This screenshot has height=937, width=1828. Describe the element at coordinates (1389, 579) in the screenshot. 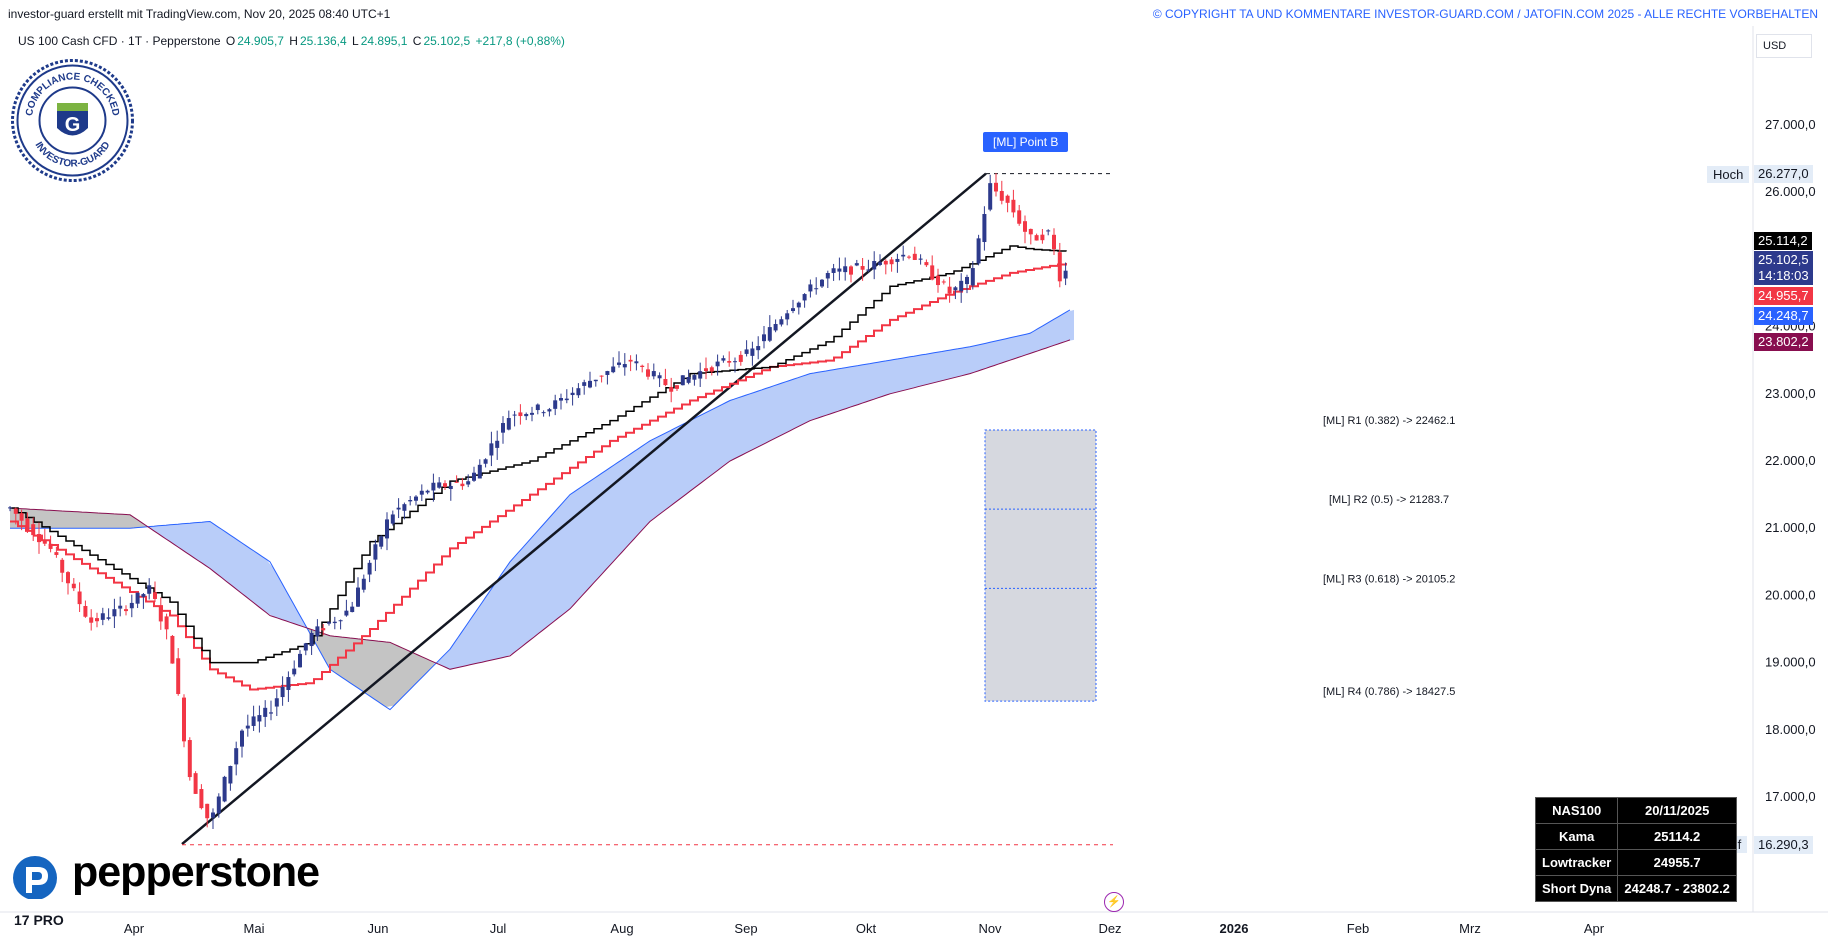

I see `fib-level-label: [ML] R3 (0.618) -> 20105.2` at that location.